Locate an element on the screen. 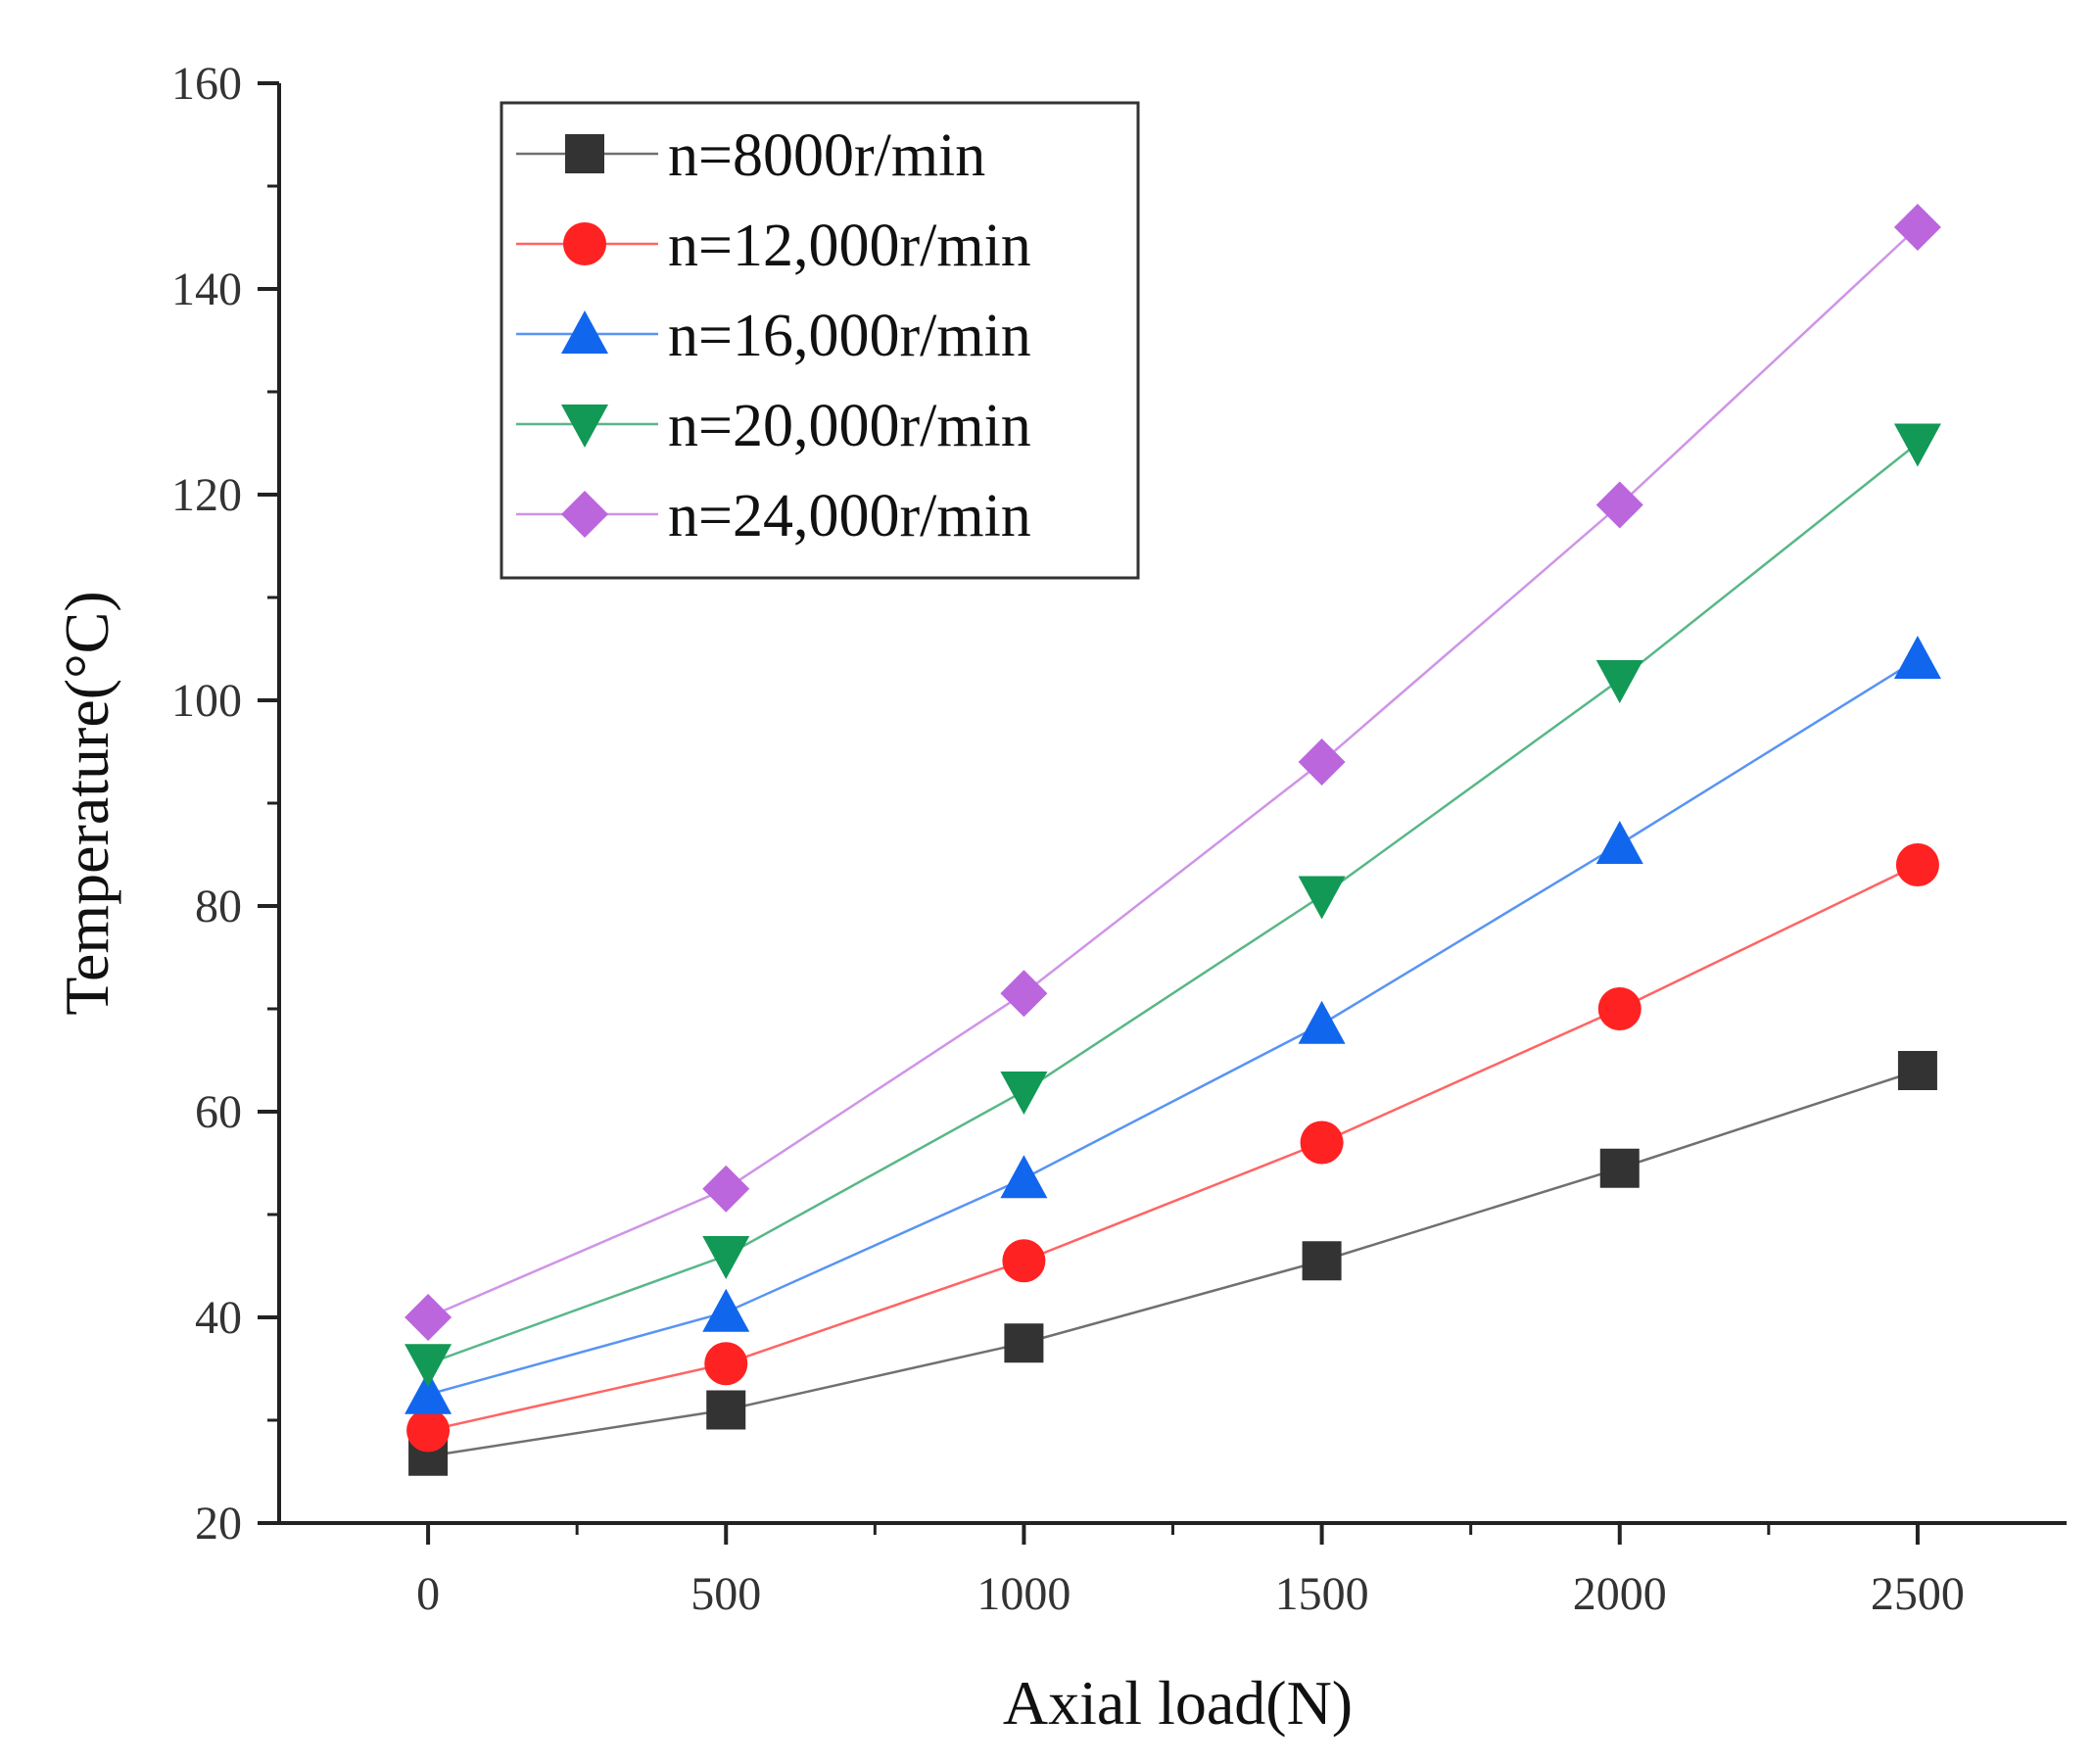 This screenshot has height=1764, width=2094. legend-label: n=16,000r/min is located at coordinates (850, 336).